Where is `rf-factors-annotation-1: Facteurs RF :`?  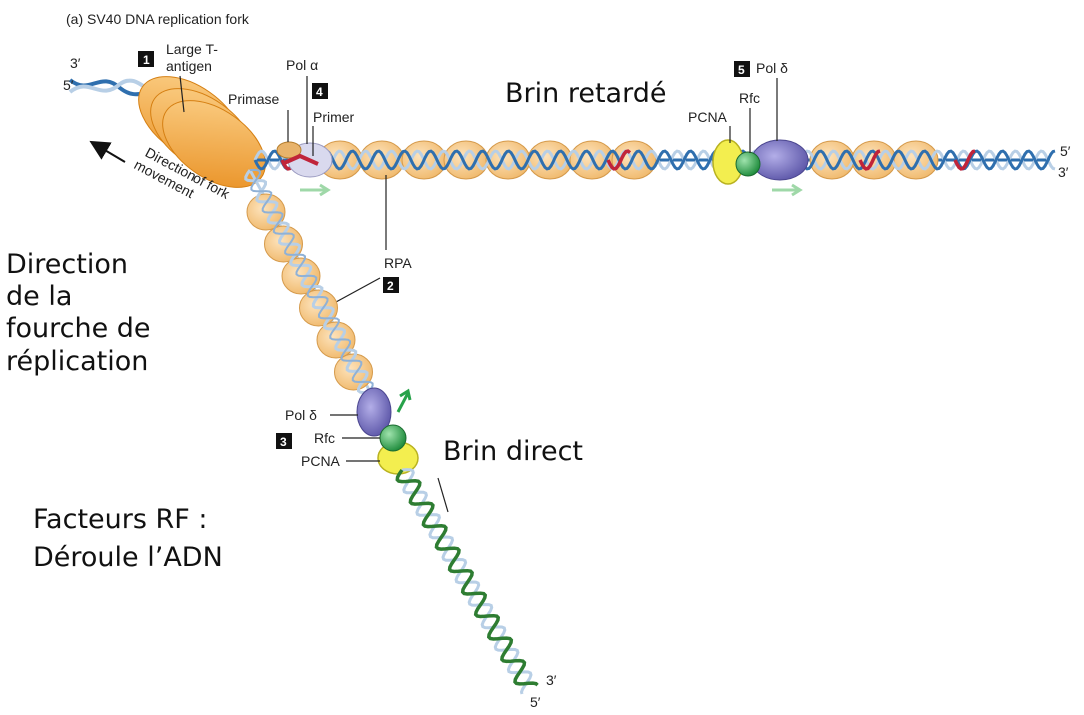
rf-factors-annotation-1: Facteurs RF : is located at coordinates (120, 519).